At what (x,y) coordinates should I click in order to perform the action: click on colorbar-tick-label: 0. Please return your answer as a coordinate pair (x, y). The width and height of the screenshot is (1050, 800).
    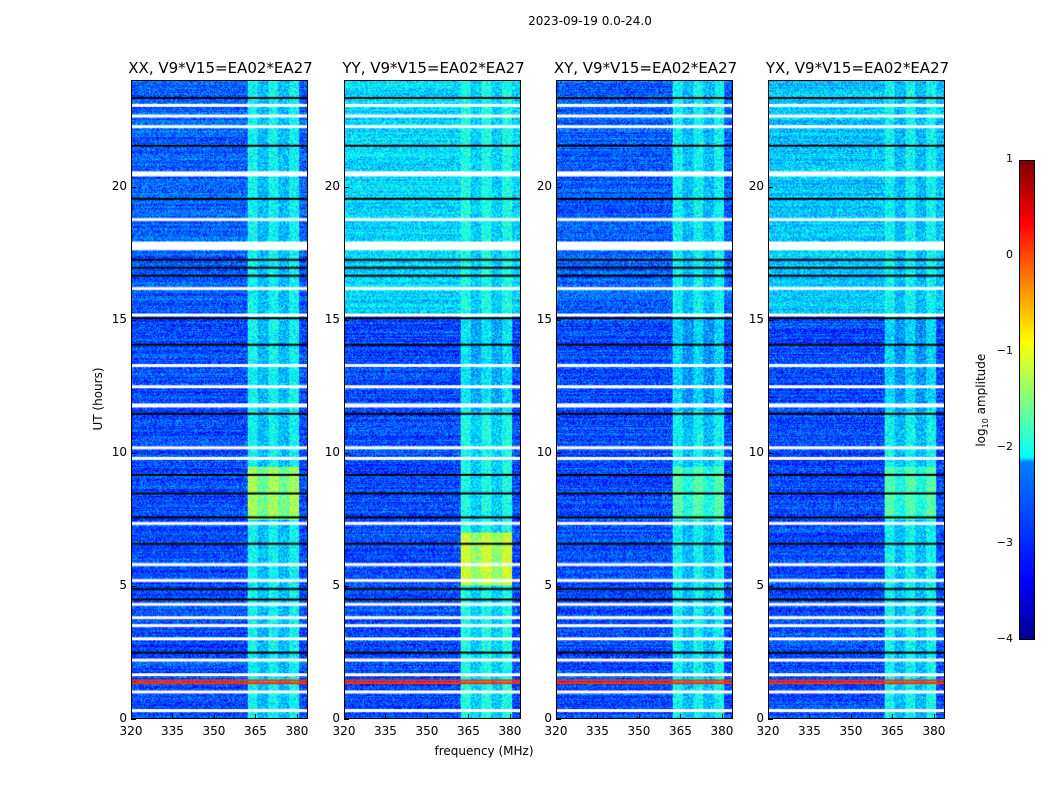
    Looking at the image, I should click on (1009, 254).